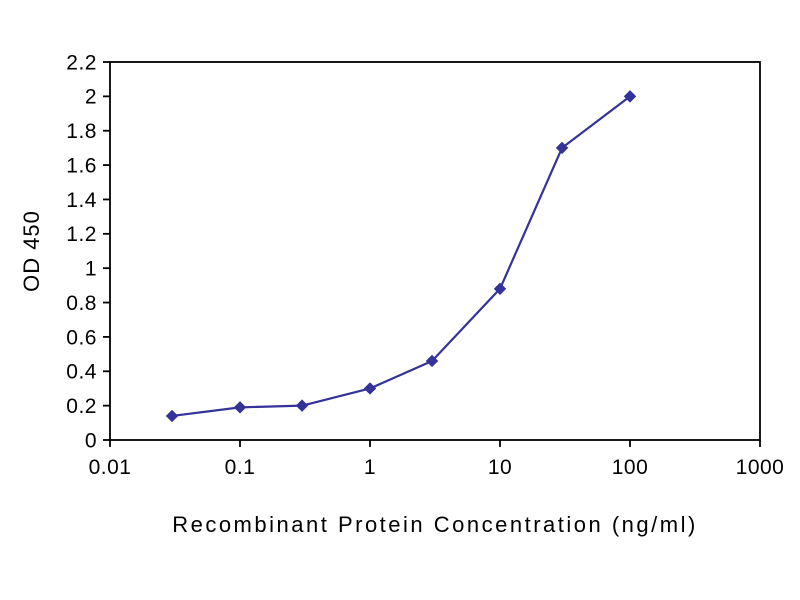  What do you see at coordinates (91, 97) in the screenshot?
I see `y-tick-label: 2` at bounding box center [91, 97].